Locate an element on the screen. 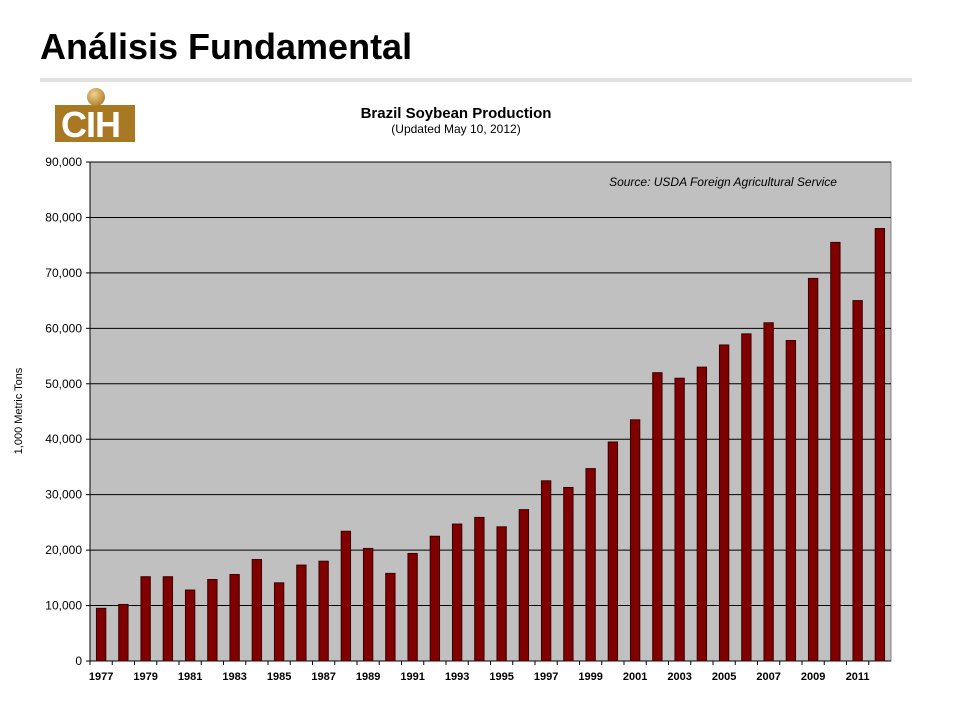 The image size is (960, 720). bar-1977 is located at coordinates (101, 634).